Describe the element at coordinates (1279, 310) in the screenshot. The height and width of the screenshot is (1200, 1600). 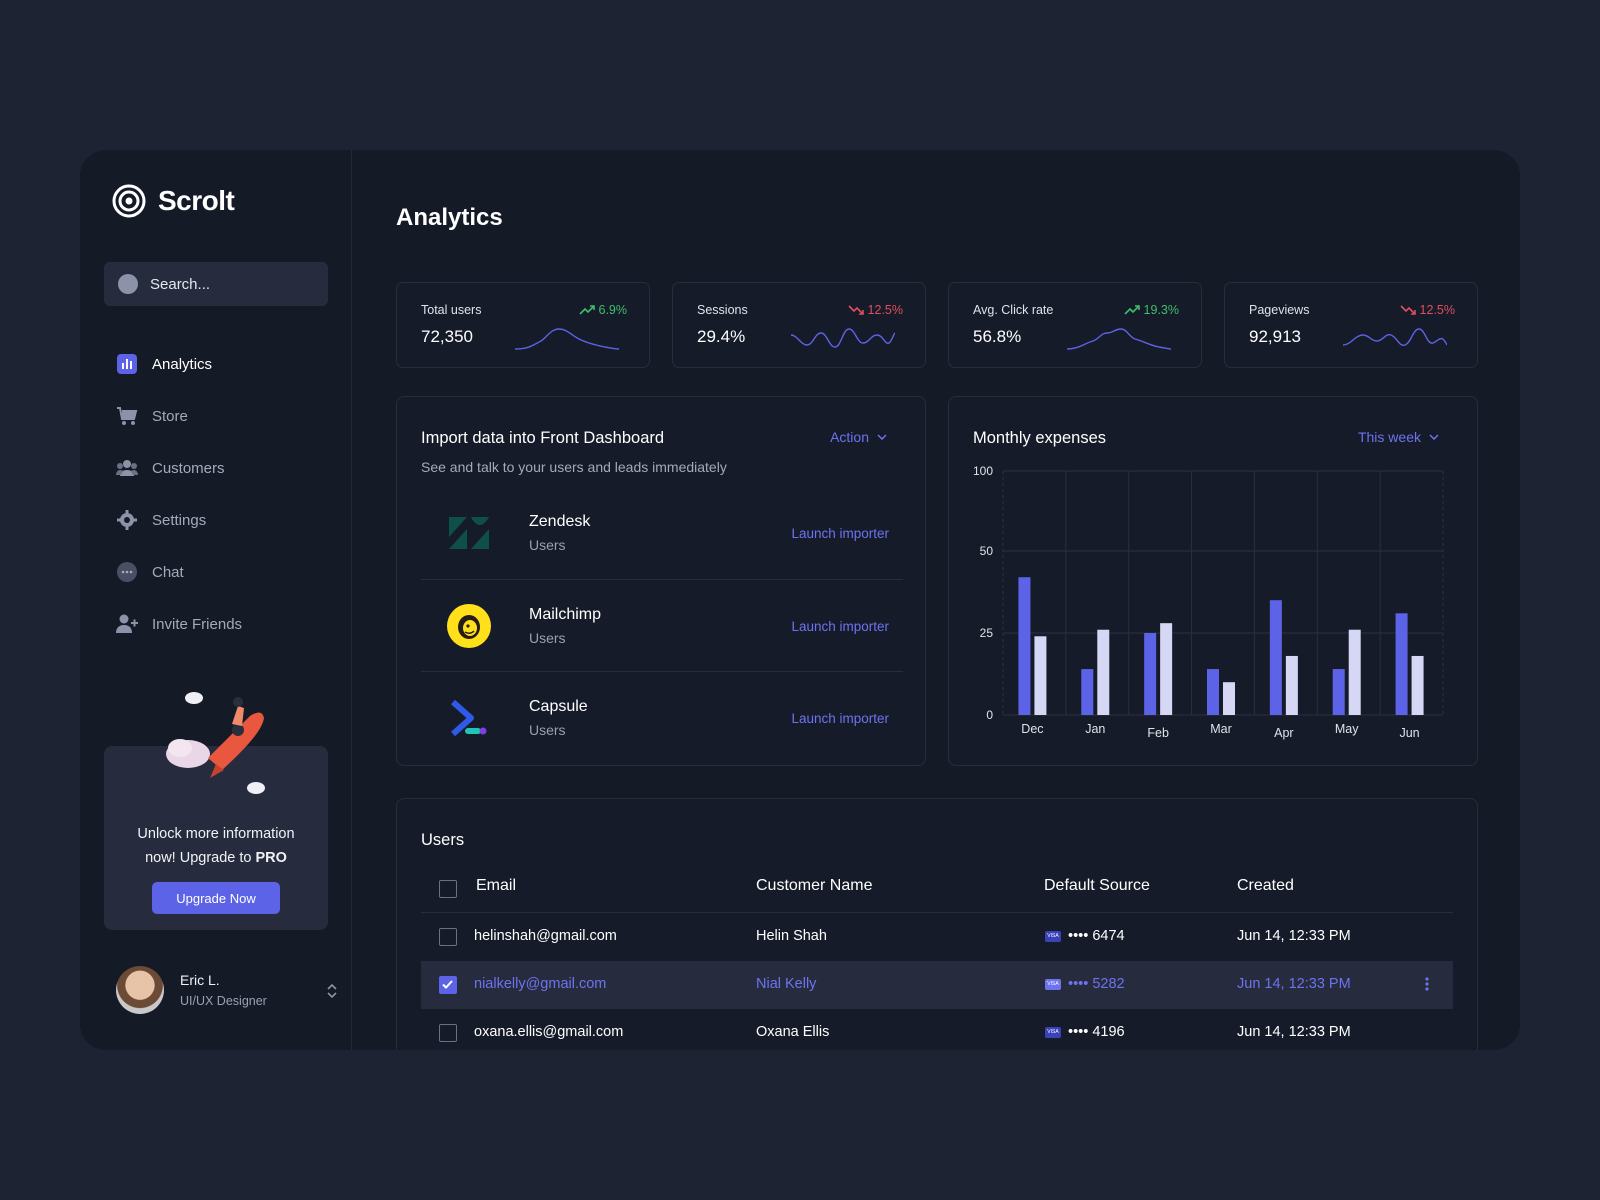
I see `stat-label: Pageviews` at that location.